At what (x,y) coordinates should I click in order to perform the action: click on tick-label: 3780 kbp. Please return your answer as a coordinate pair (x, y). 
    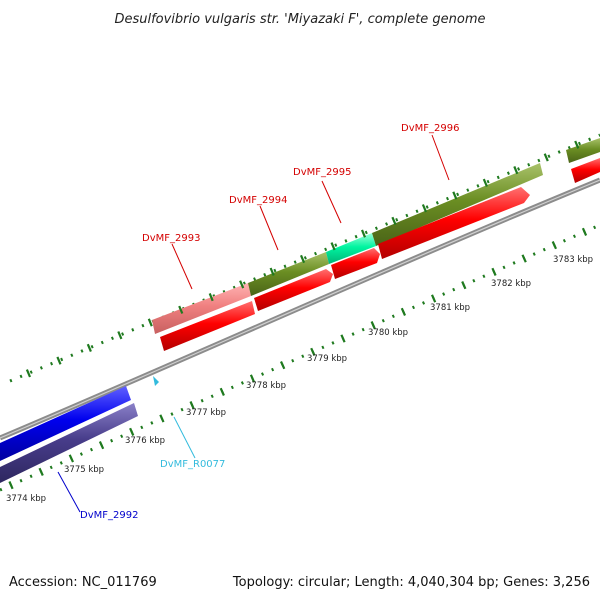
    Looking at the image, I should click on (388, 333).